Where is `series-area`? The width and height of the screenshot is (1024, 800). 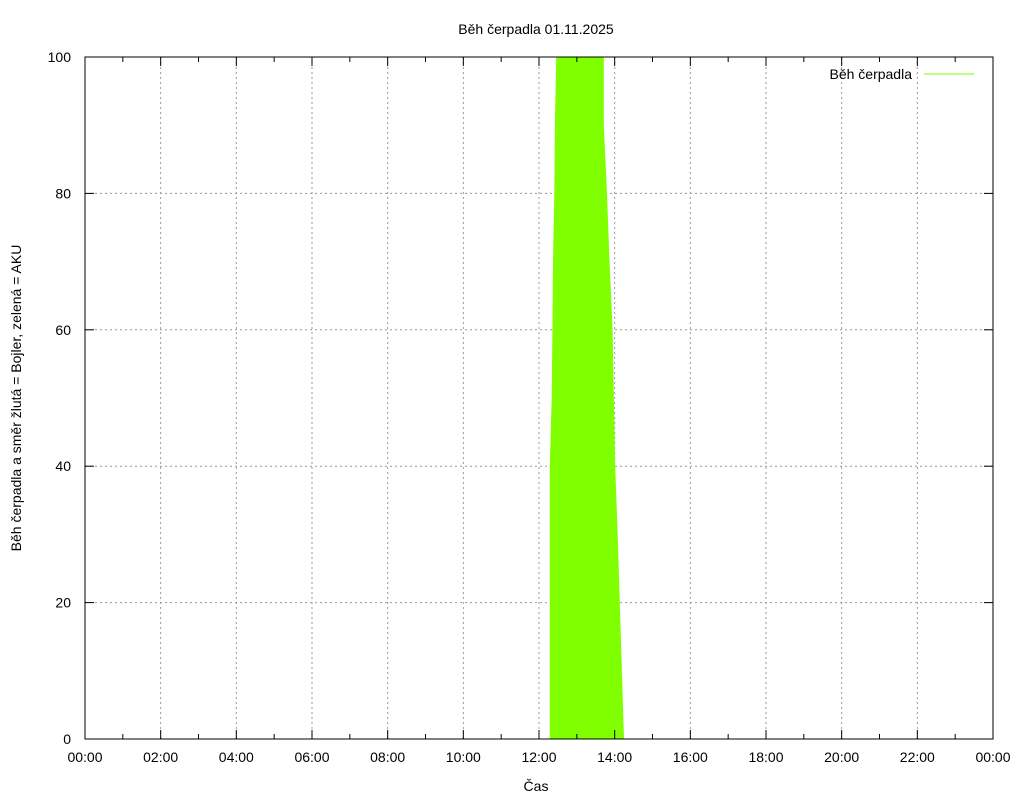 series-area is located at coordinates (587, 398).